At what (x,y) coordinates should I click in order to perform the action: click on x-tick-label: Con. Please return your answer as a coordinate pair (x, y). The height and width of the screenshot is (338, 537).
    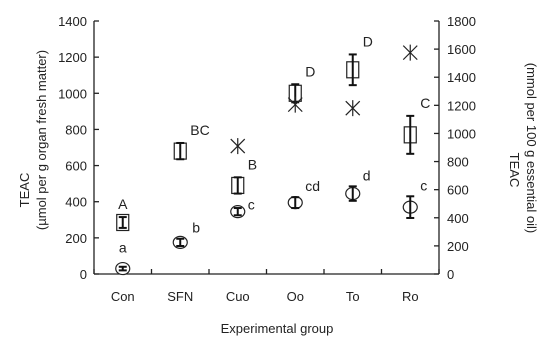
    Looking at the image, I should click on (123, 296).